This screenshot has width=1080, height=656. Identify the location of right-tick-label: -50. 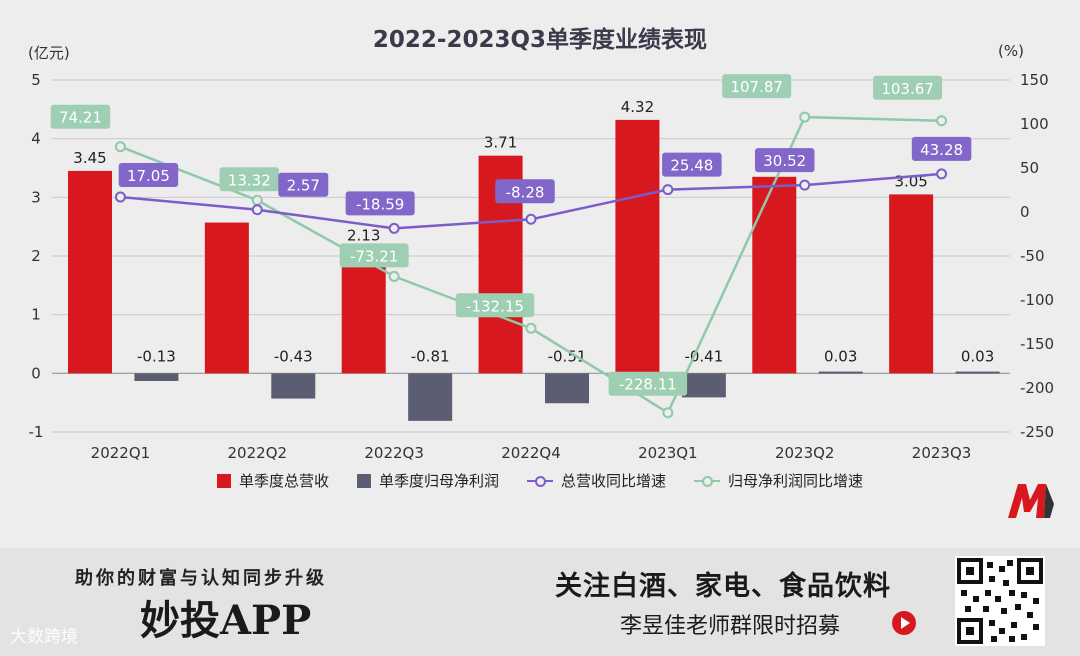
(1032, 256).